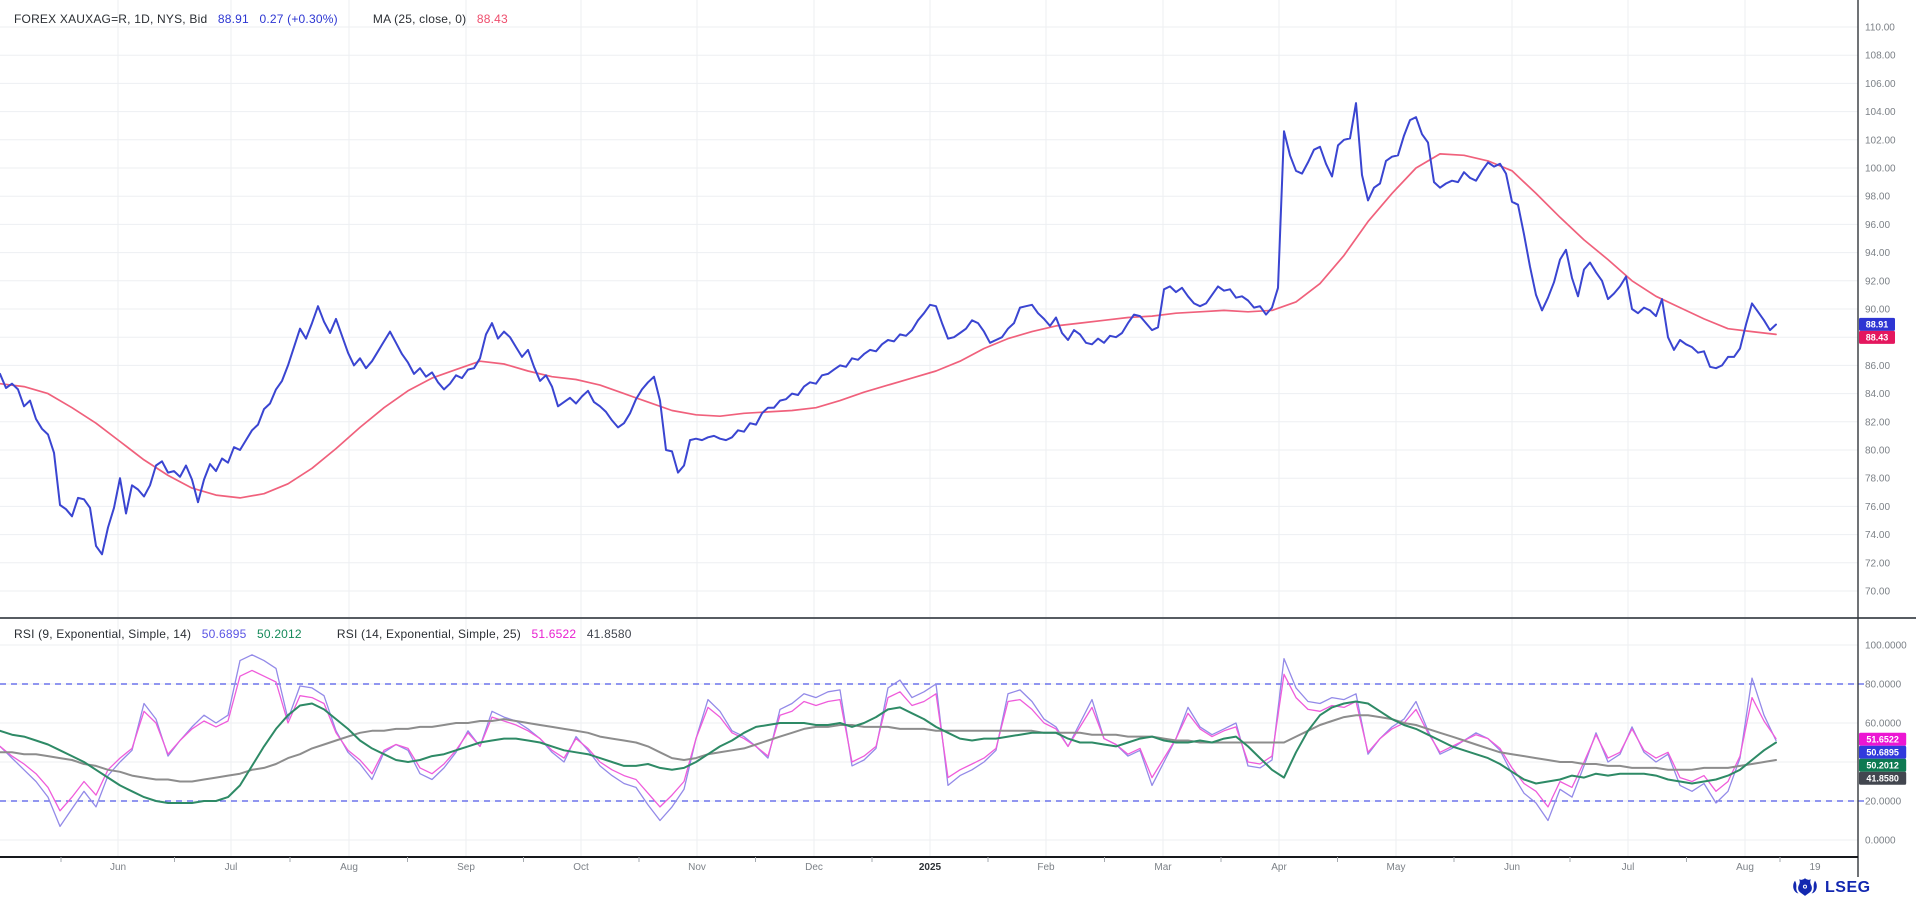 This screenshot has width=1916, height=910. What do you see at coordinates (888, 748) in the screenshot?
I see `rsi14-ma-line` at bounding box center [888, 748].